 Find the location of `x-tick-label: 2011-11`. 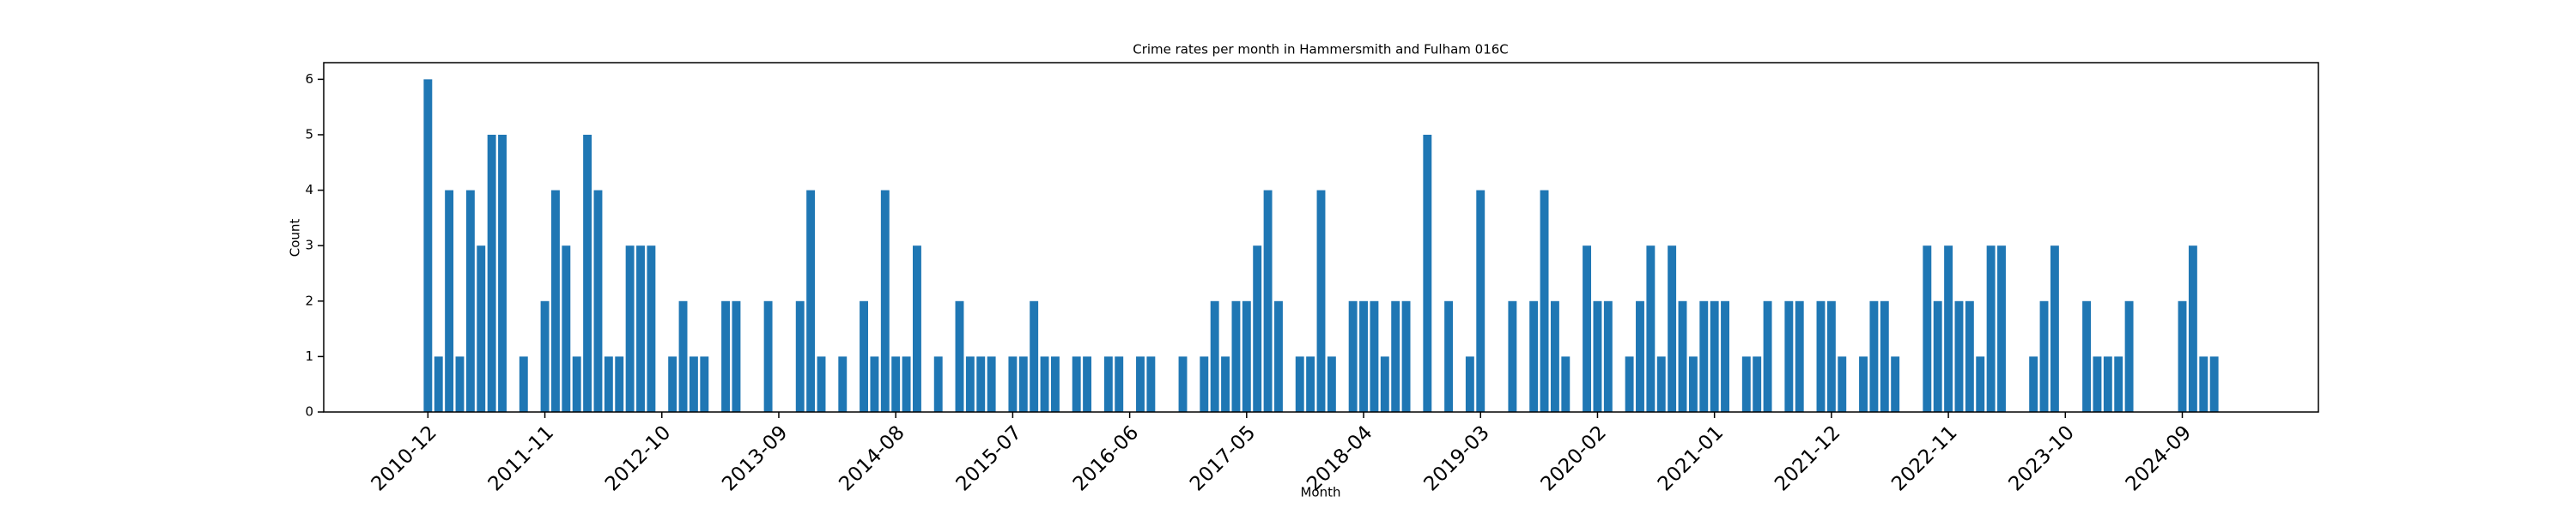

x-tick-label: 2011-11 is located at coordinates (521, 458).